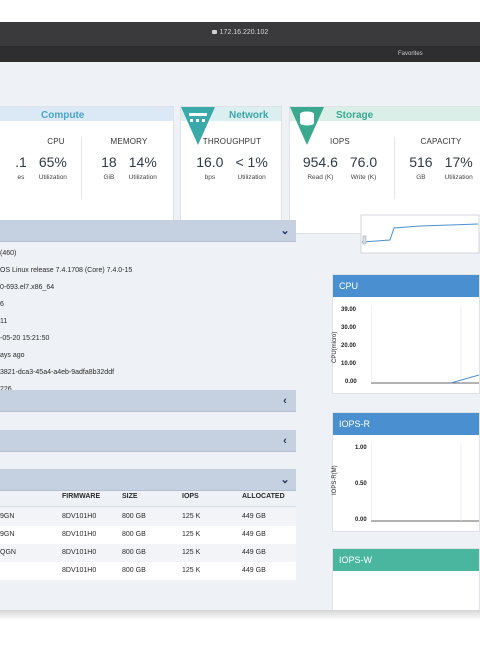  What do you see at coordinates (320, 162) in the screenshot?
I see `iops-read-value: 954.6` at bounding box center [320, 162].